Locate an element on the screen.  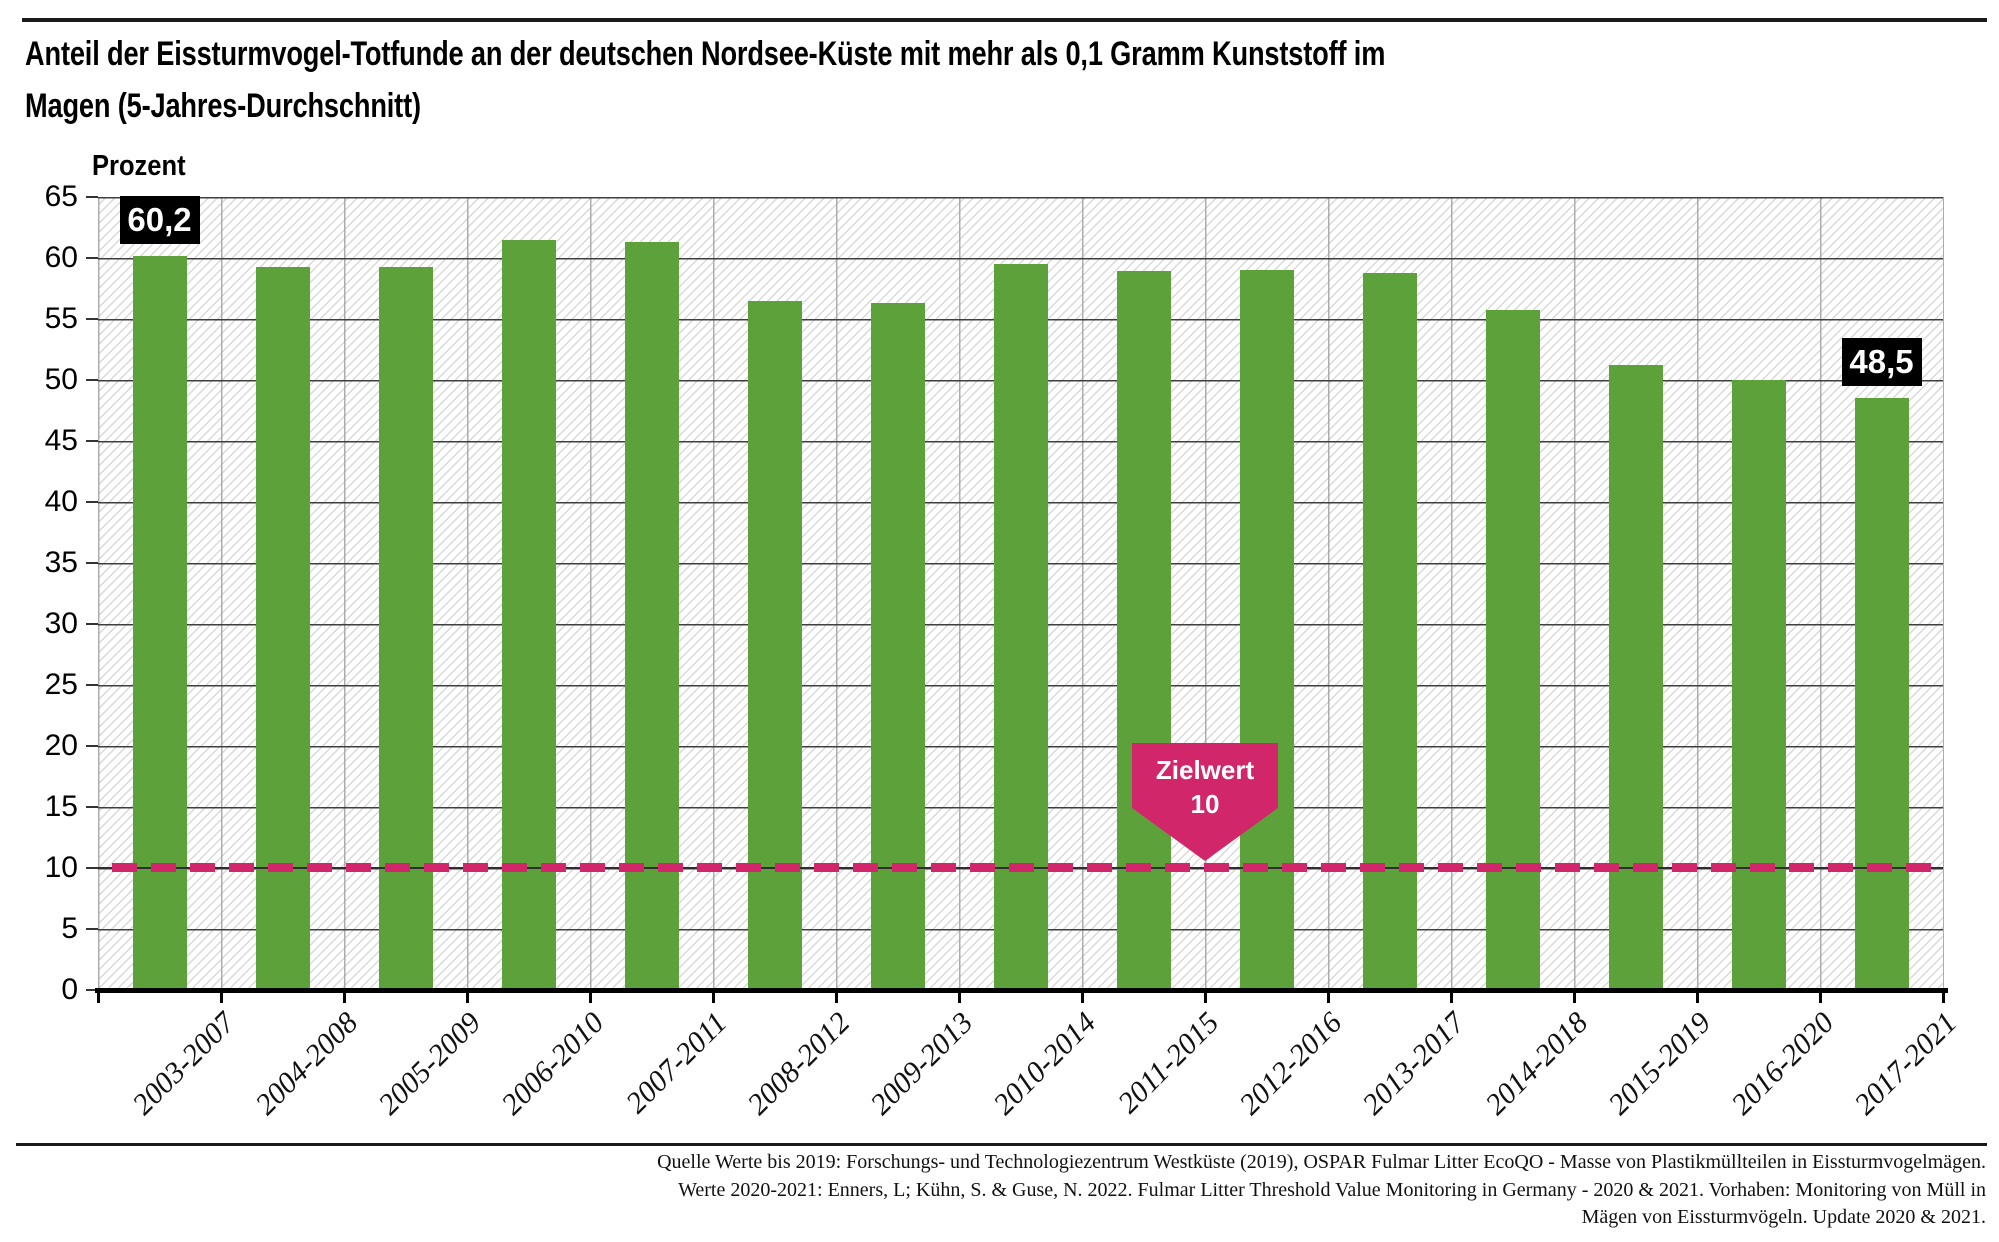
bar-2010-2014 is located at coordinates (1020, 627).